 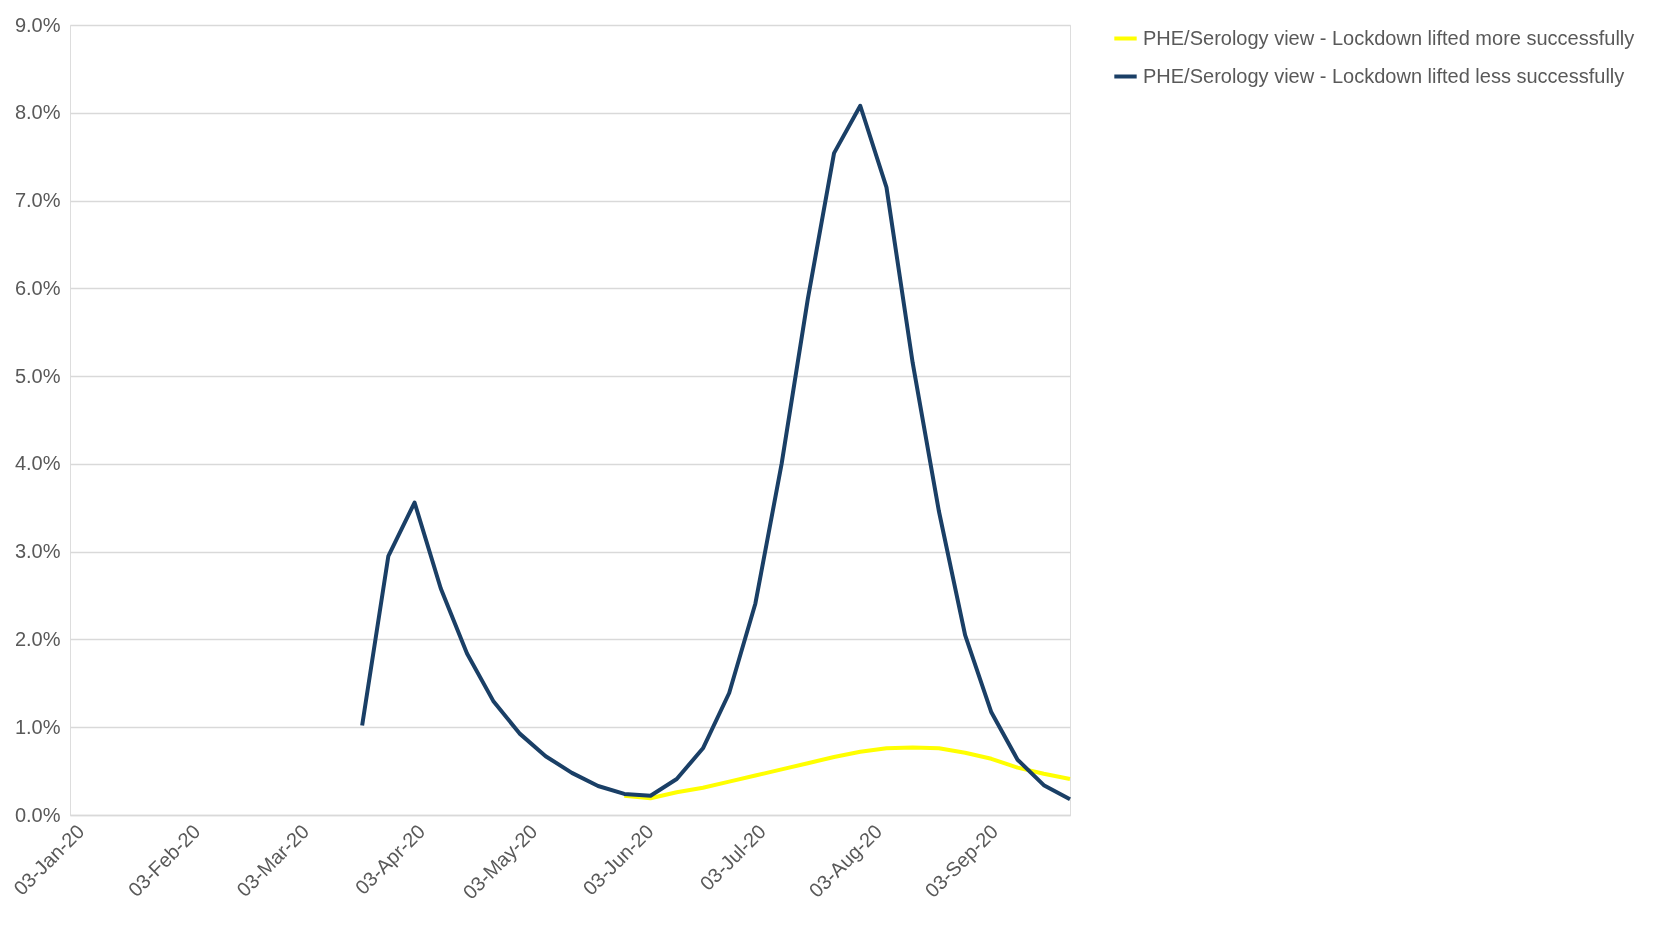 I want to click on legend-label: PHE/Serology view - Lockdown lifted more successfully, so click(x=1389, y=37).